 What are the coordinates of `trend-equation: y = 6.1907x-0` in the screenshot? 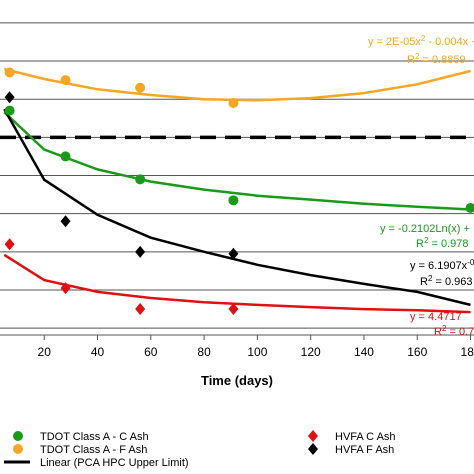 It's located at (442, 265).